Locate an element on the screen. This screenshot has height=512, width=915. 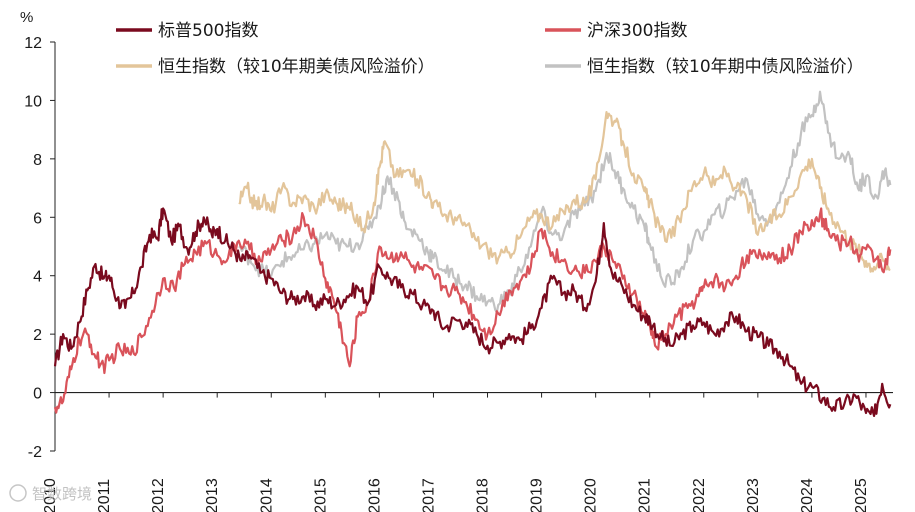
watermark-logo-icon is located at coordinates (18, 493).